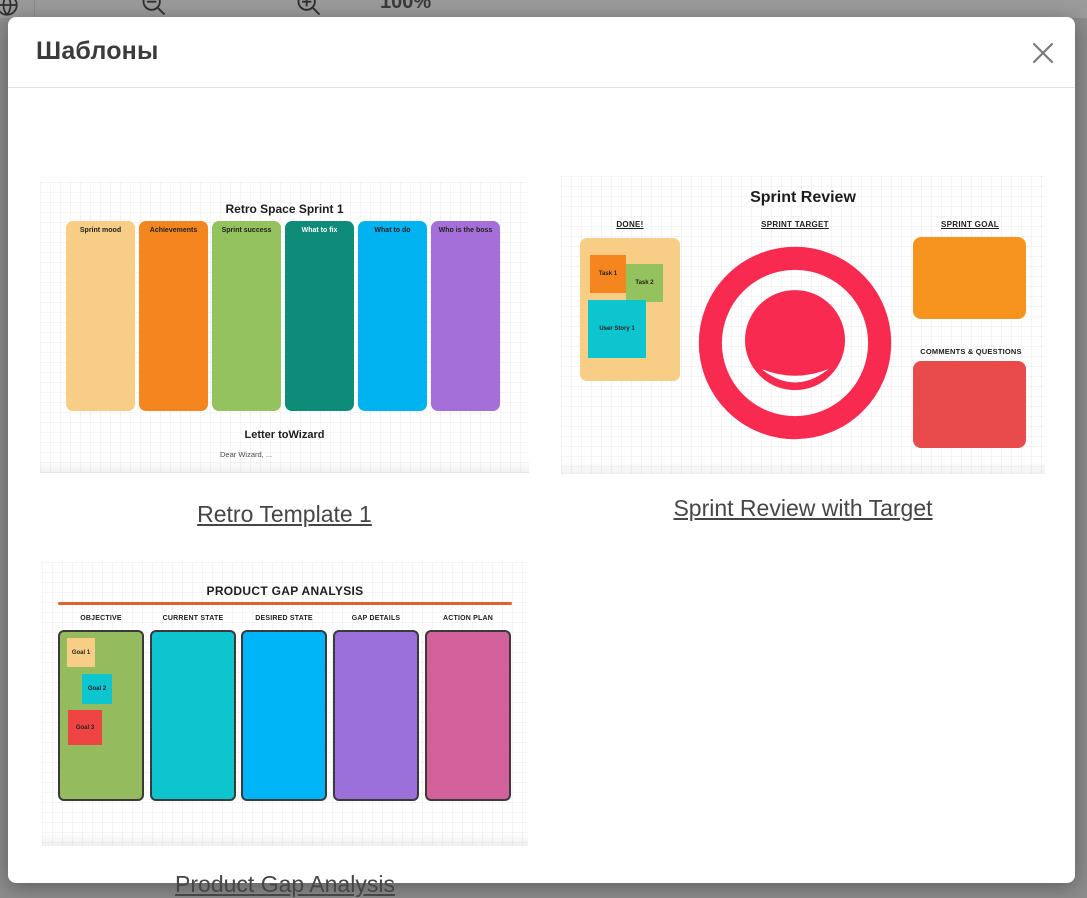  Describe the element at coordinates (246, 230) in the screenshot. I see `retro-column-label: Sprint success` at that location.